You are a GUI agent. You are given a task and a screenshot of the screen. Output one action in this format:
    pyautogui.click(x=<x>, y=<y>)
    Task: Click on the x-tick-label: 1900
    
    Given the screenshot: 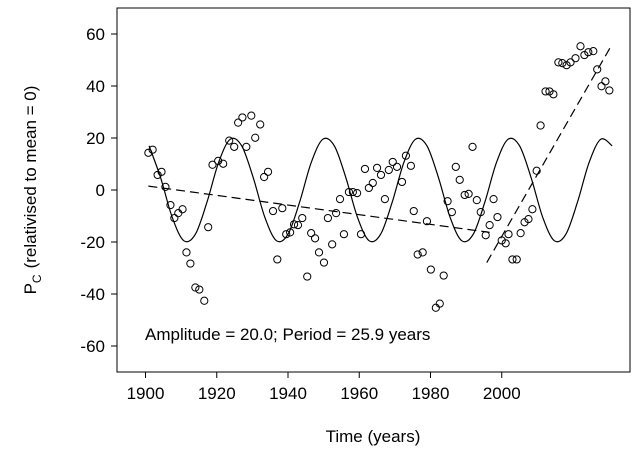 What is the action you would take?
    pyautogui.click(x=146, y=393)
    